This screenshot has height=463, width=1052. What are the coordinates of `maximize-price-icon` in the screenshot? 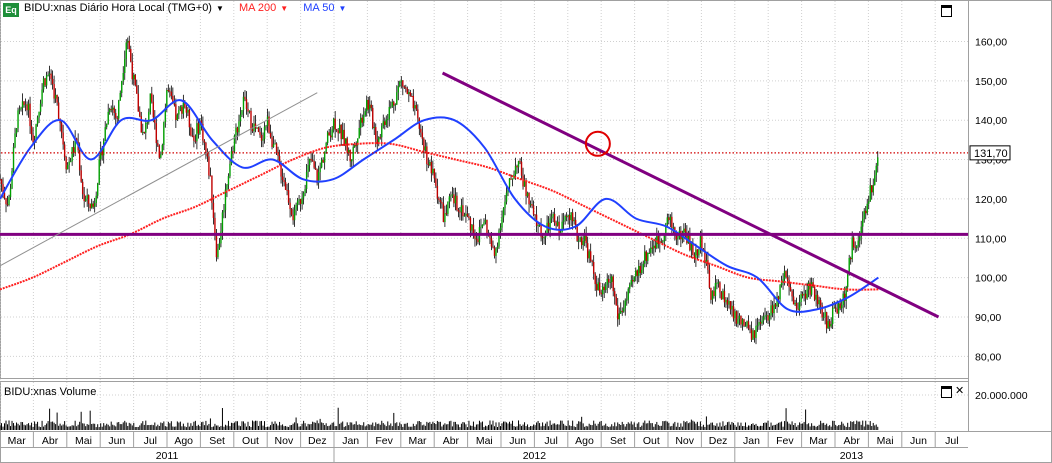 It's located at (946, 11).